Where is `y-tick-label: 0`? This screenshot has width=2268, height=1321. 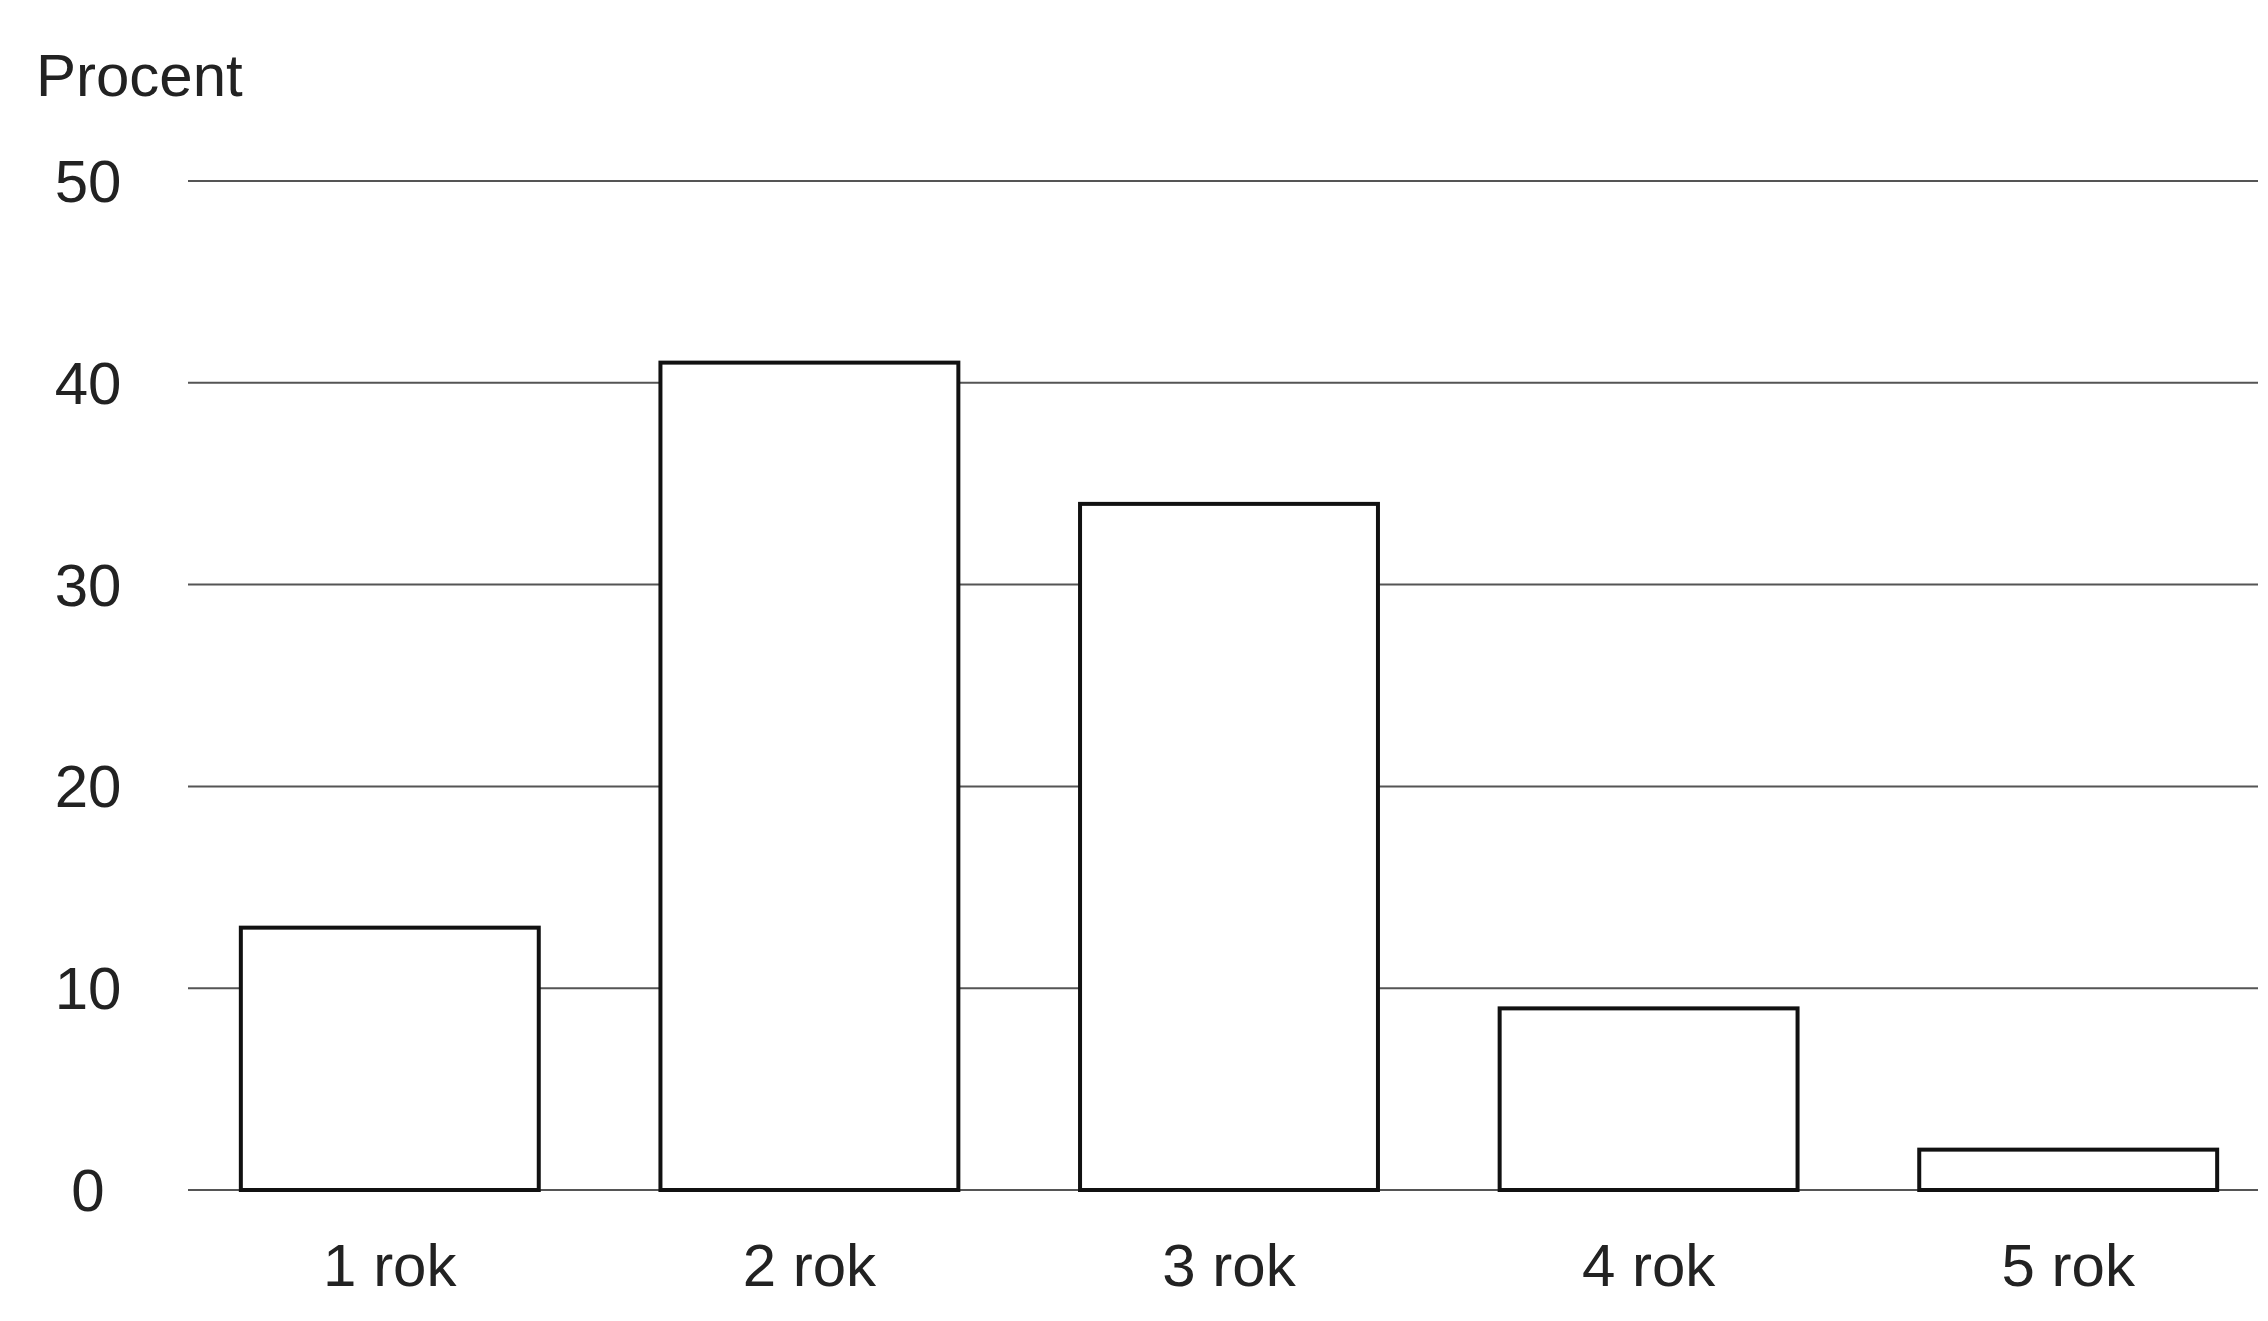
y-tick-label: 0 is located at coordinates (88, 1190).